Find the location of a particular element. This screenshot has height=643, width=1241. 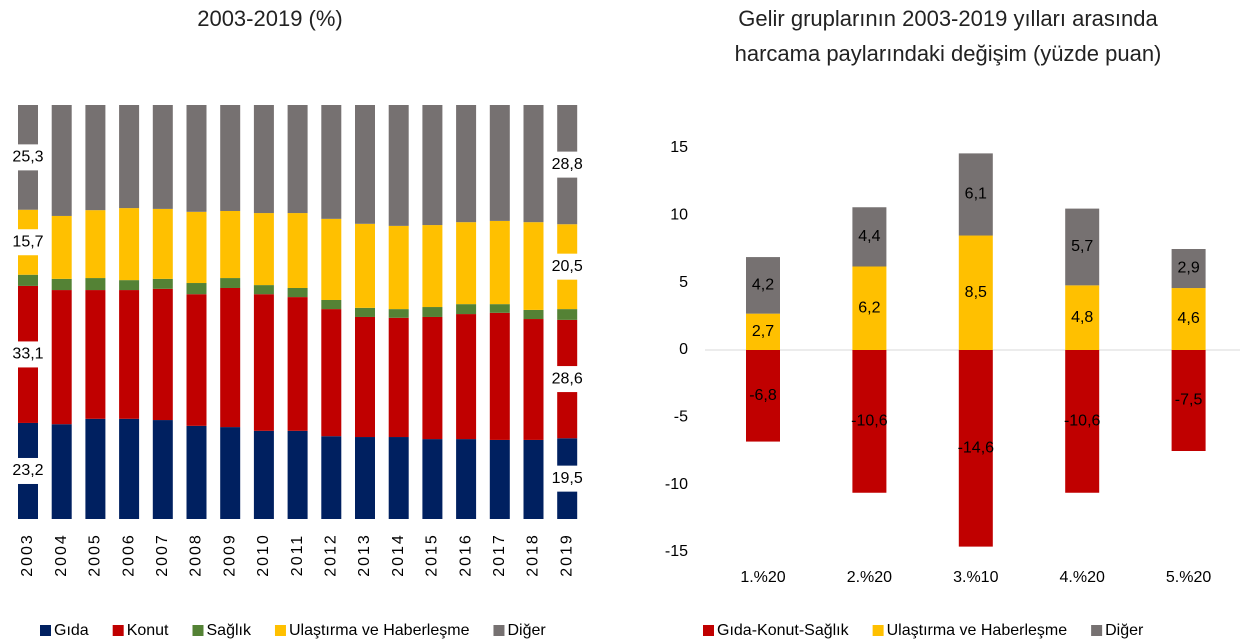

data-label: -10,6 is located at coordinates (869, 421).